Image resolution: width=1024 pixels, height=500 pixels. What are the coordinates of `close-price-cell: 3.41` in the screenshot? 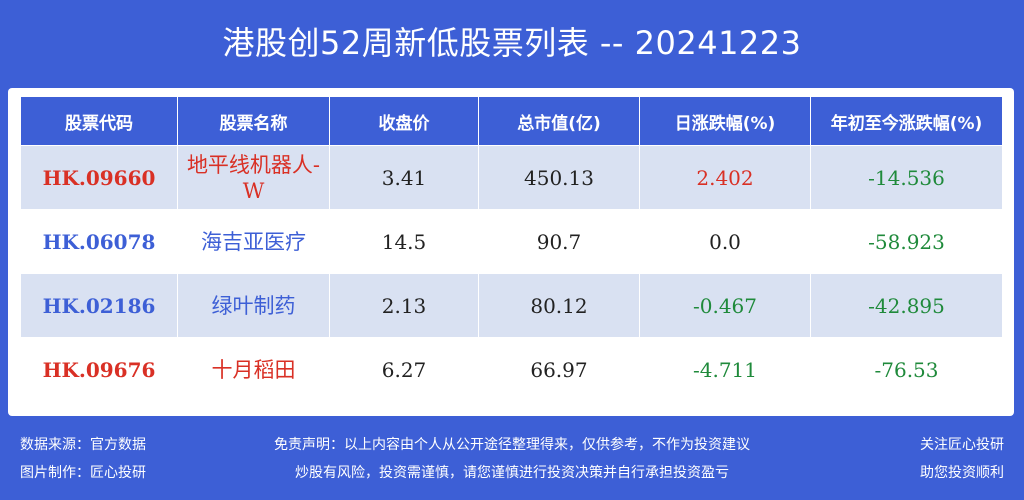 It's located at (404, 177).